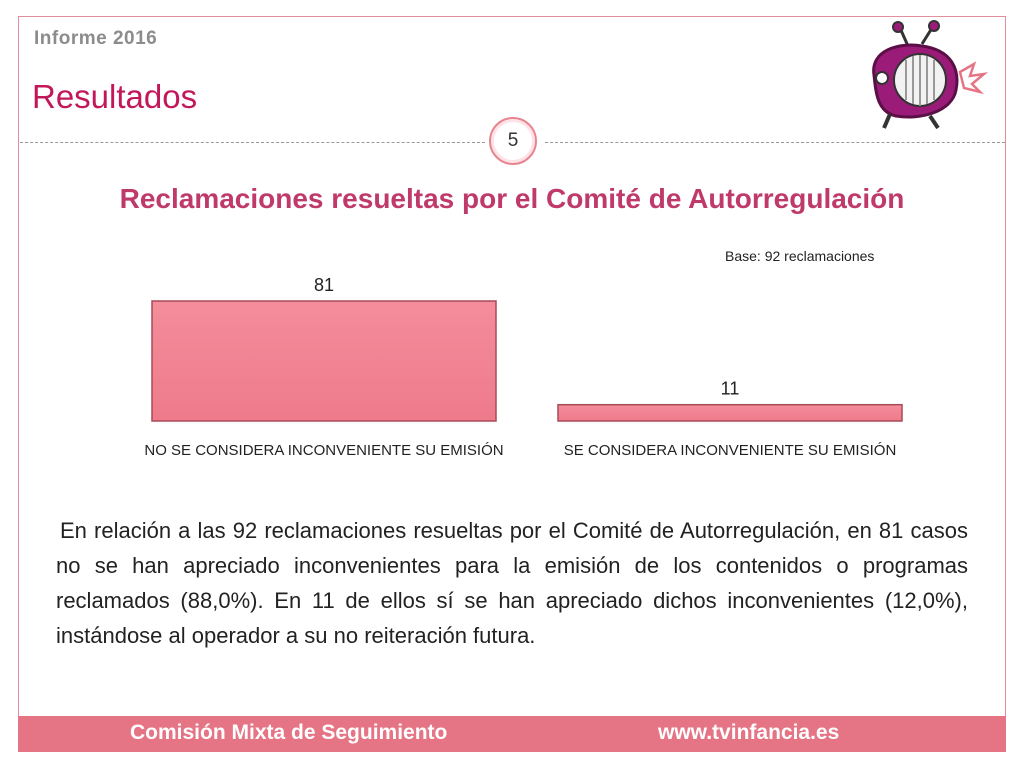 The height and width of the screenshot is (768, 1024). Describe the element at coordinates (775, 142) in the screenshot. I see `divider-right` at that location.